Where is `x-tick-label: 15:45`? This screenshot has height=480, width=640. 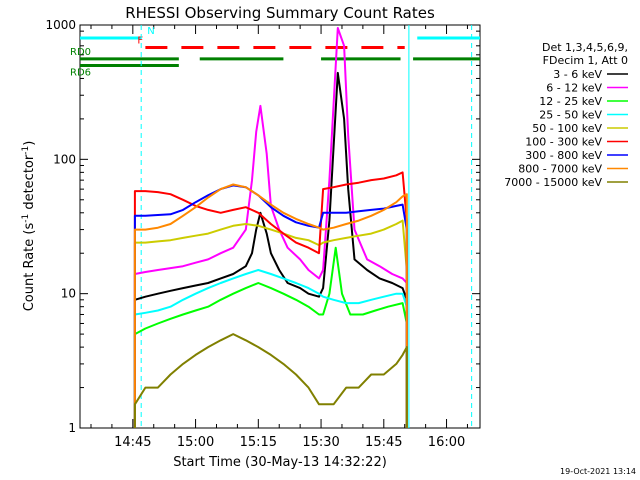
x-tick-label: 15:45 is located at coordinates (383, 442).